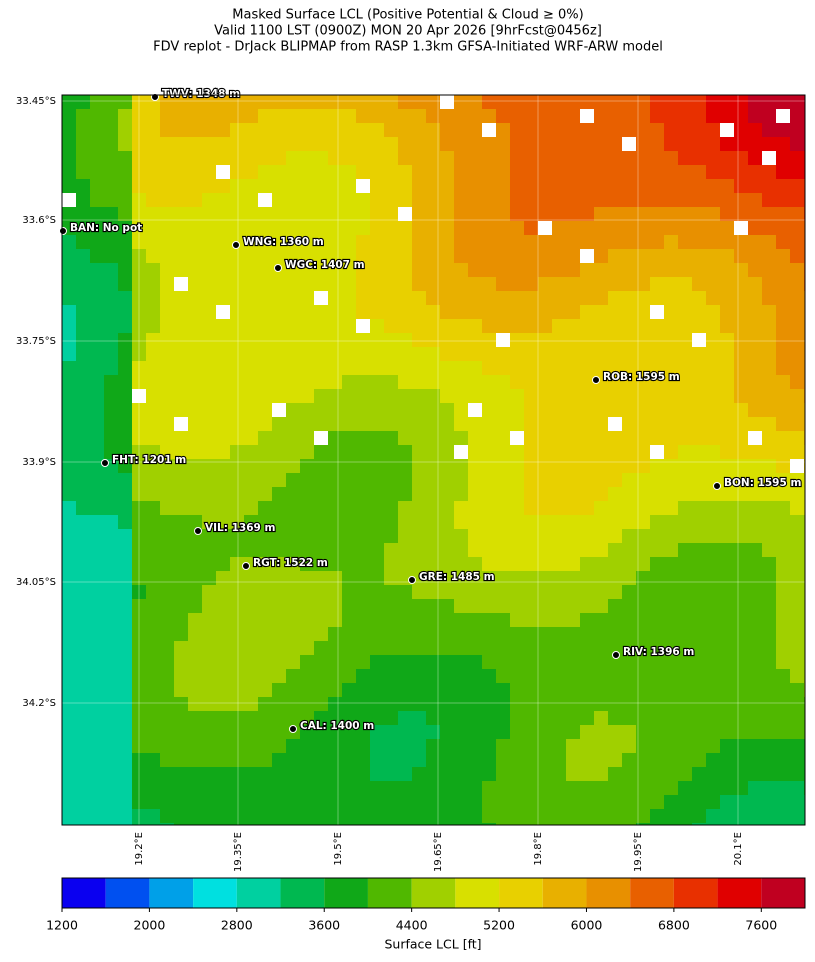 The image size is (815, 962). What do you see at coordinates (237, 925) in the screenshot?
I see `colorbar-tick-label: 2800` at bounding box center [237, 925].